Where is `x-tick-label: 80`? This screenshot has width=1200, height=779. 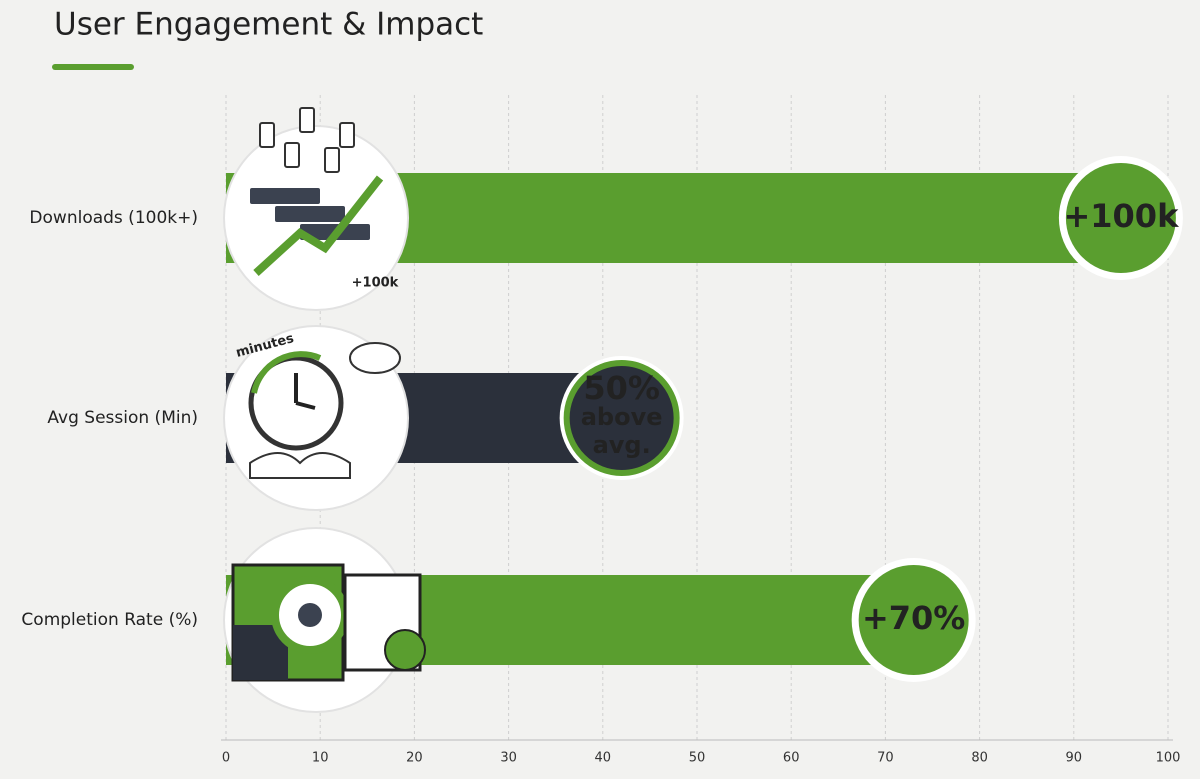 x-tick-label: 80 is located at coordinates (979, 758).